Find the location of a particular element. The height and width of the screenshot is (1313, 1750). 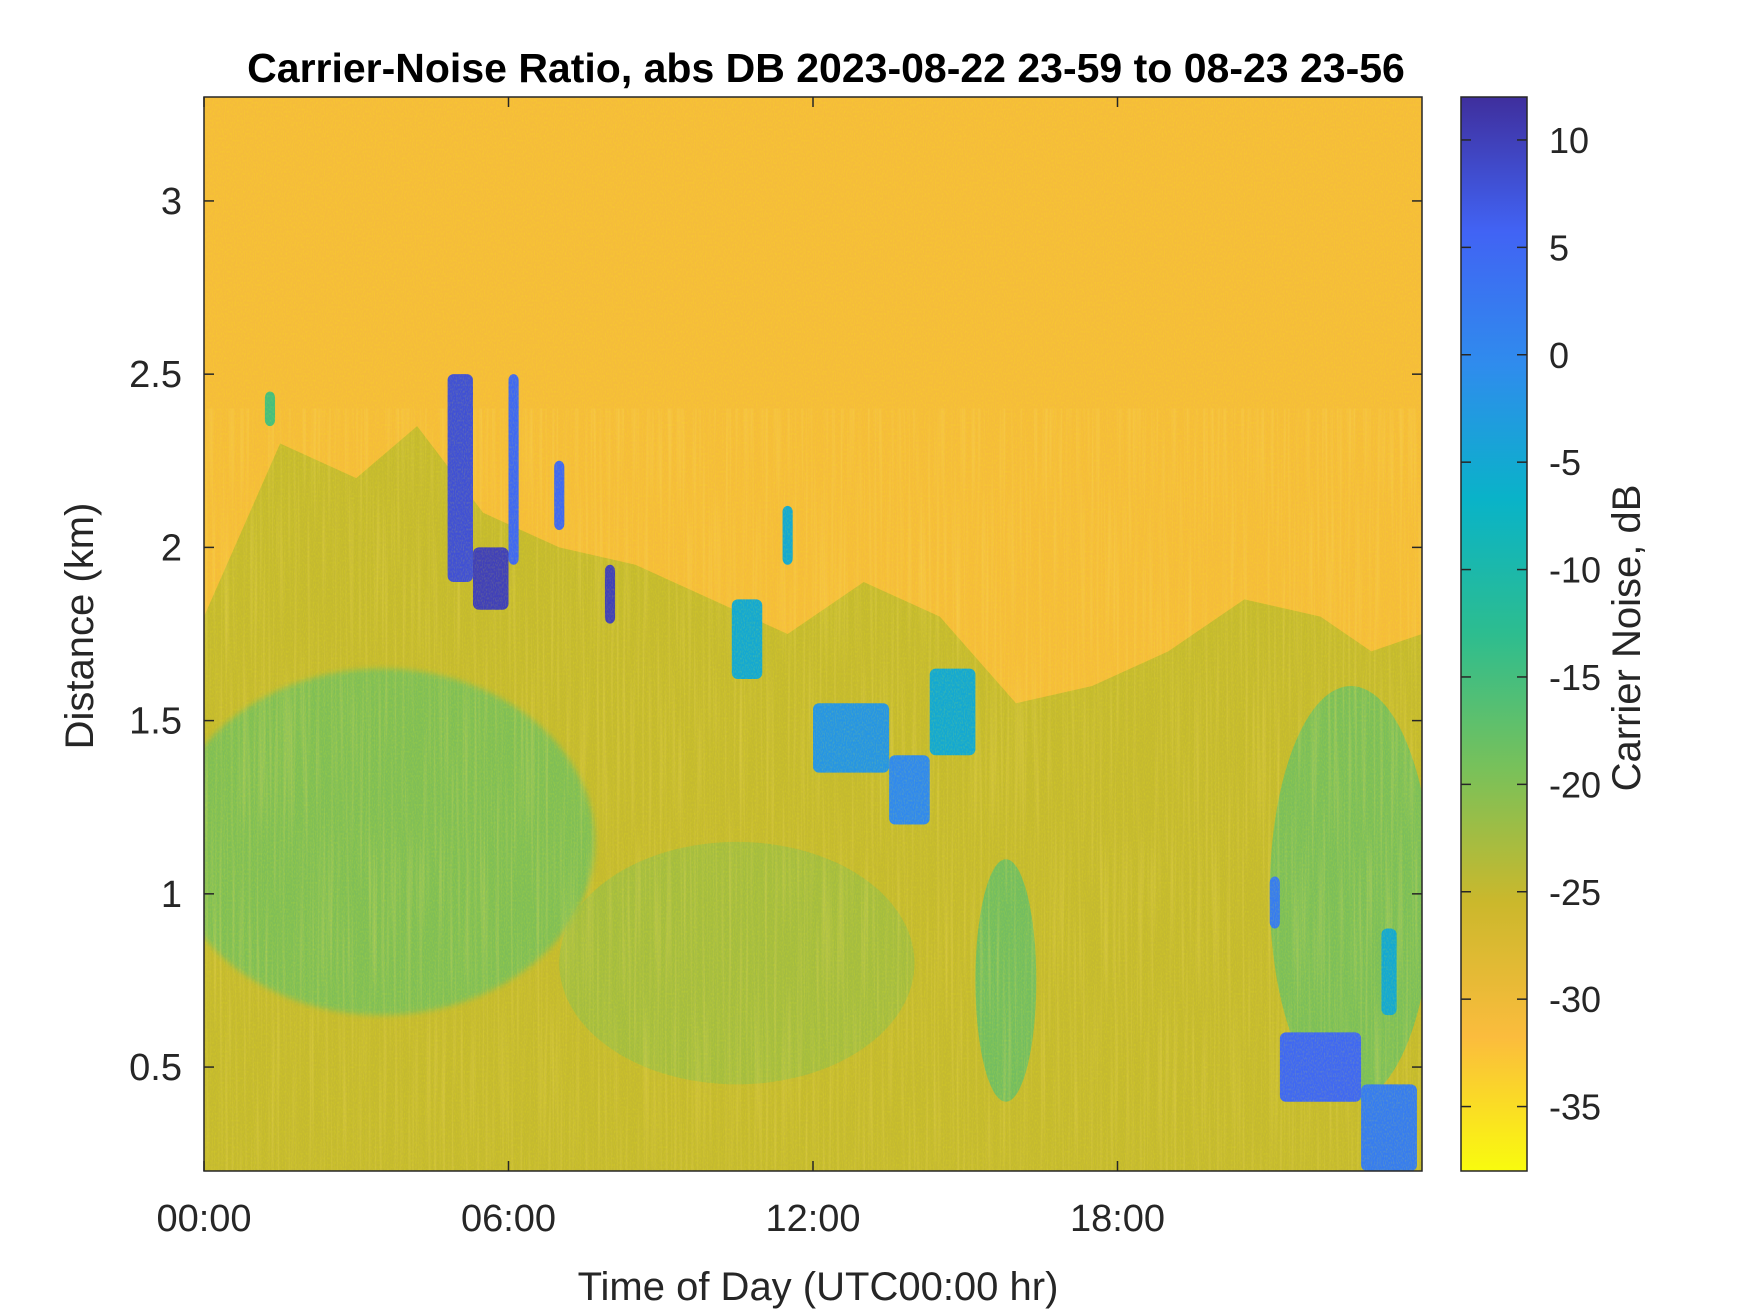

colorbar-label: Carrier Noise, dB is located at coordinates (1627, 638).